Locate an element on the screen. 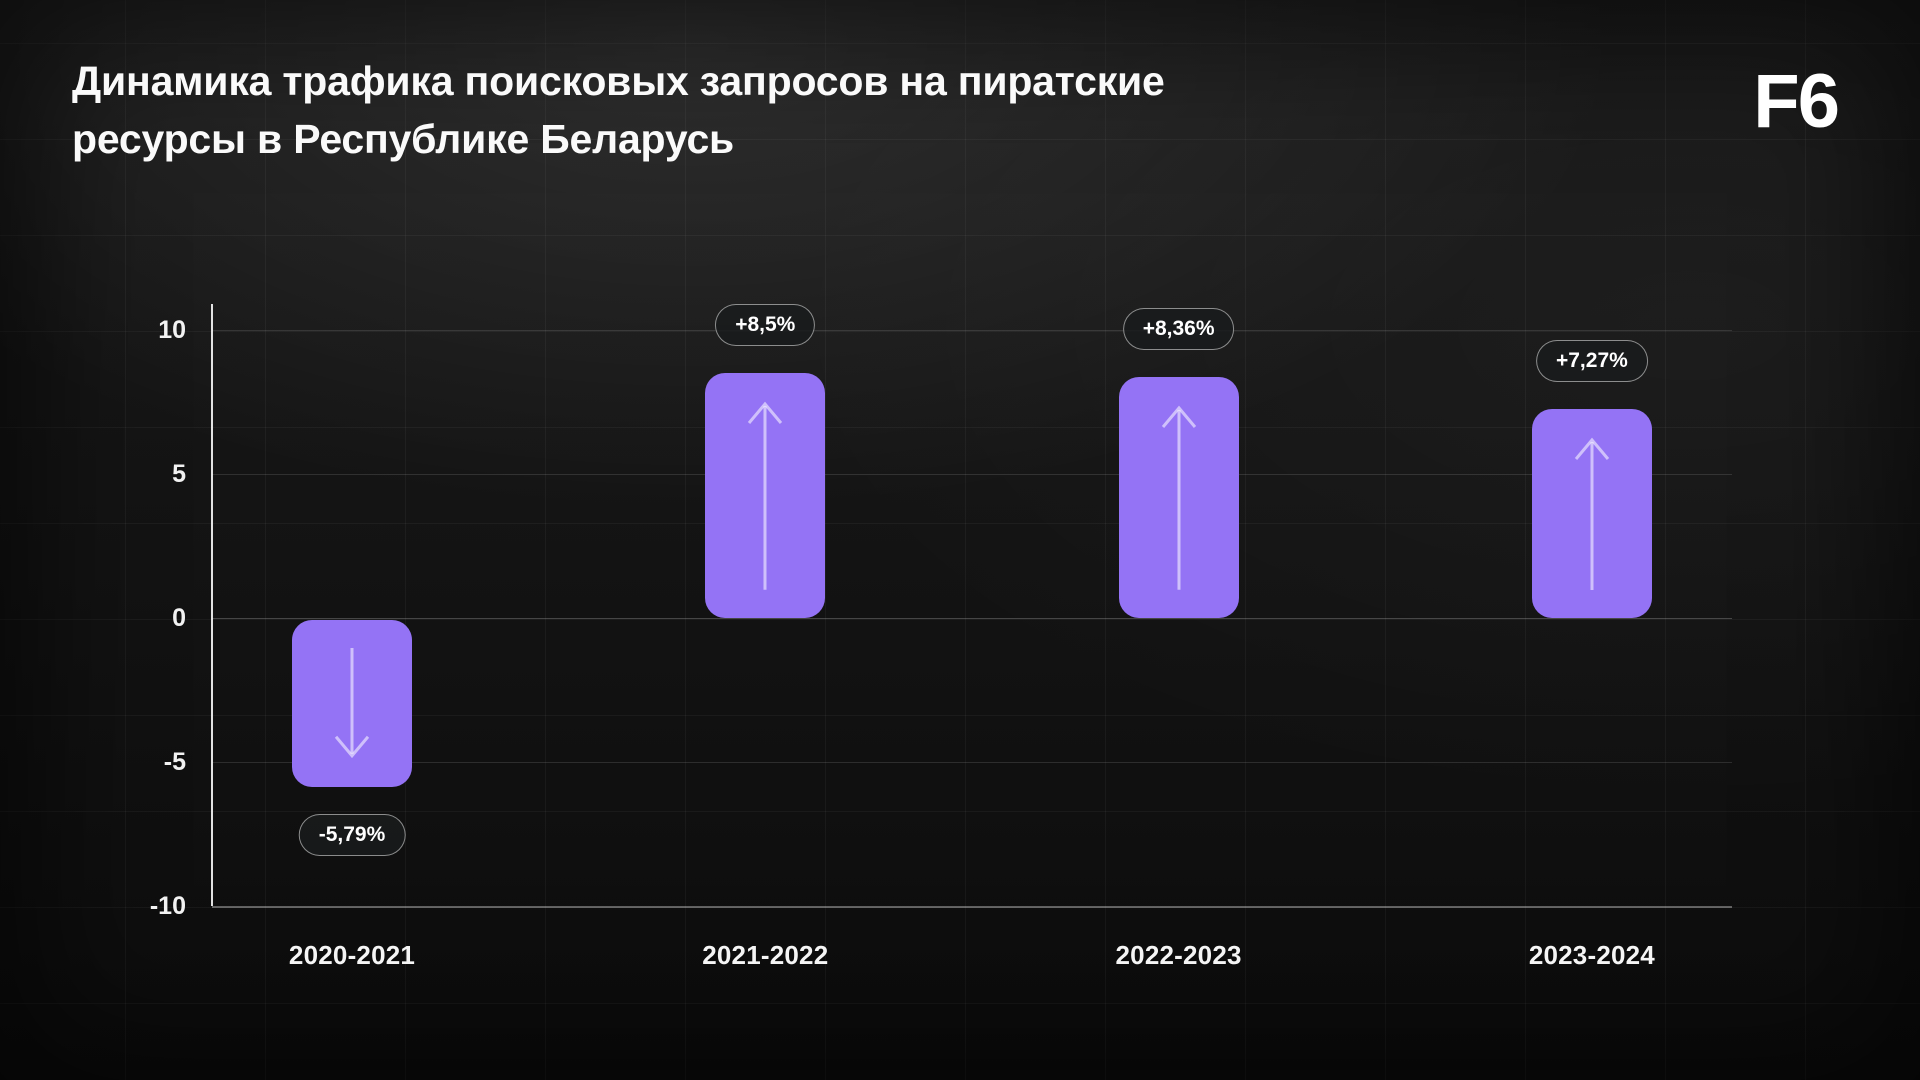  page-title-line-2: ресурсы в Республике Беларусь is located at coordinates (403, 139).